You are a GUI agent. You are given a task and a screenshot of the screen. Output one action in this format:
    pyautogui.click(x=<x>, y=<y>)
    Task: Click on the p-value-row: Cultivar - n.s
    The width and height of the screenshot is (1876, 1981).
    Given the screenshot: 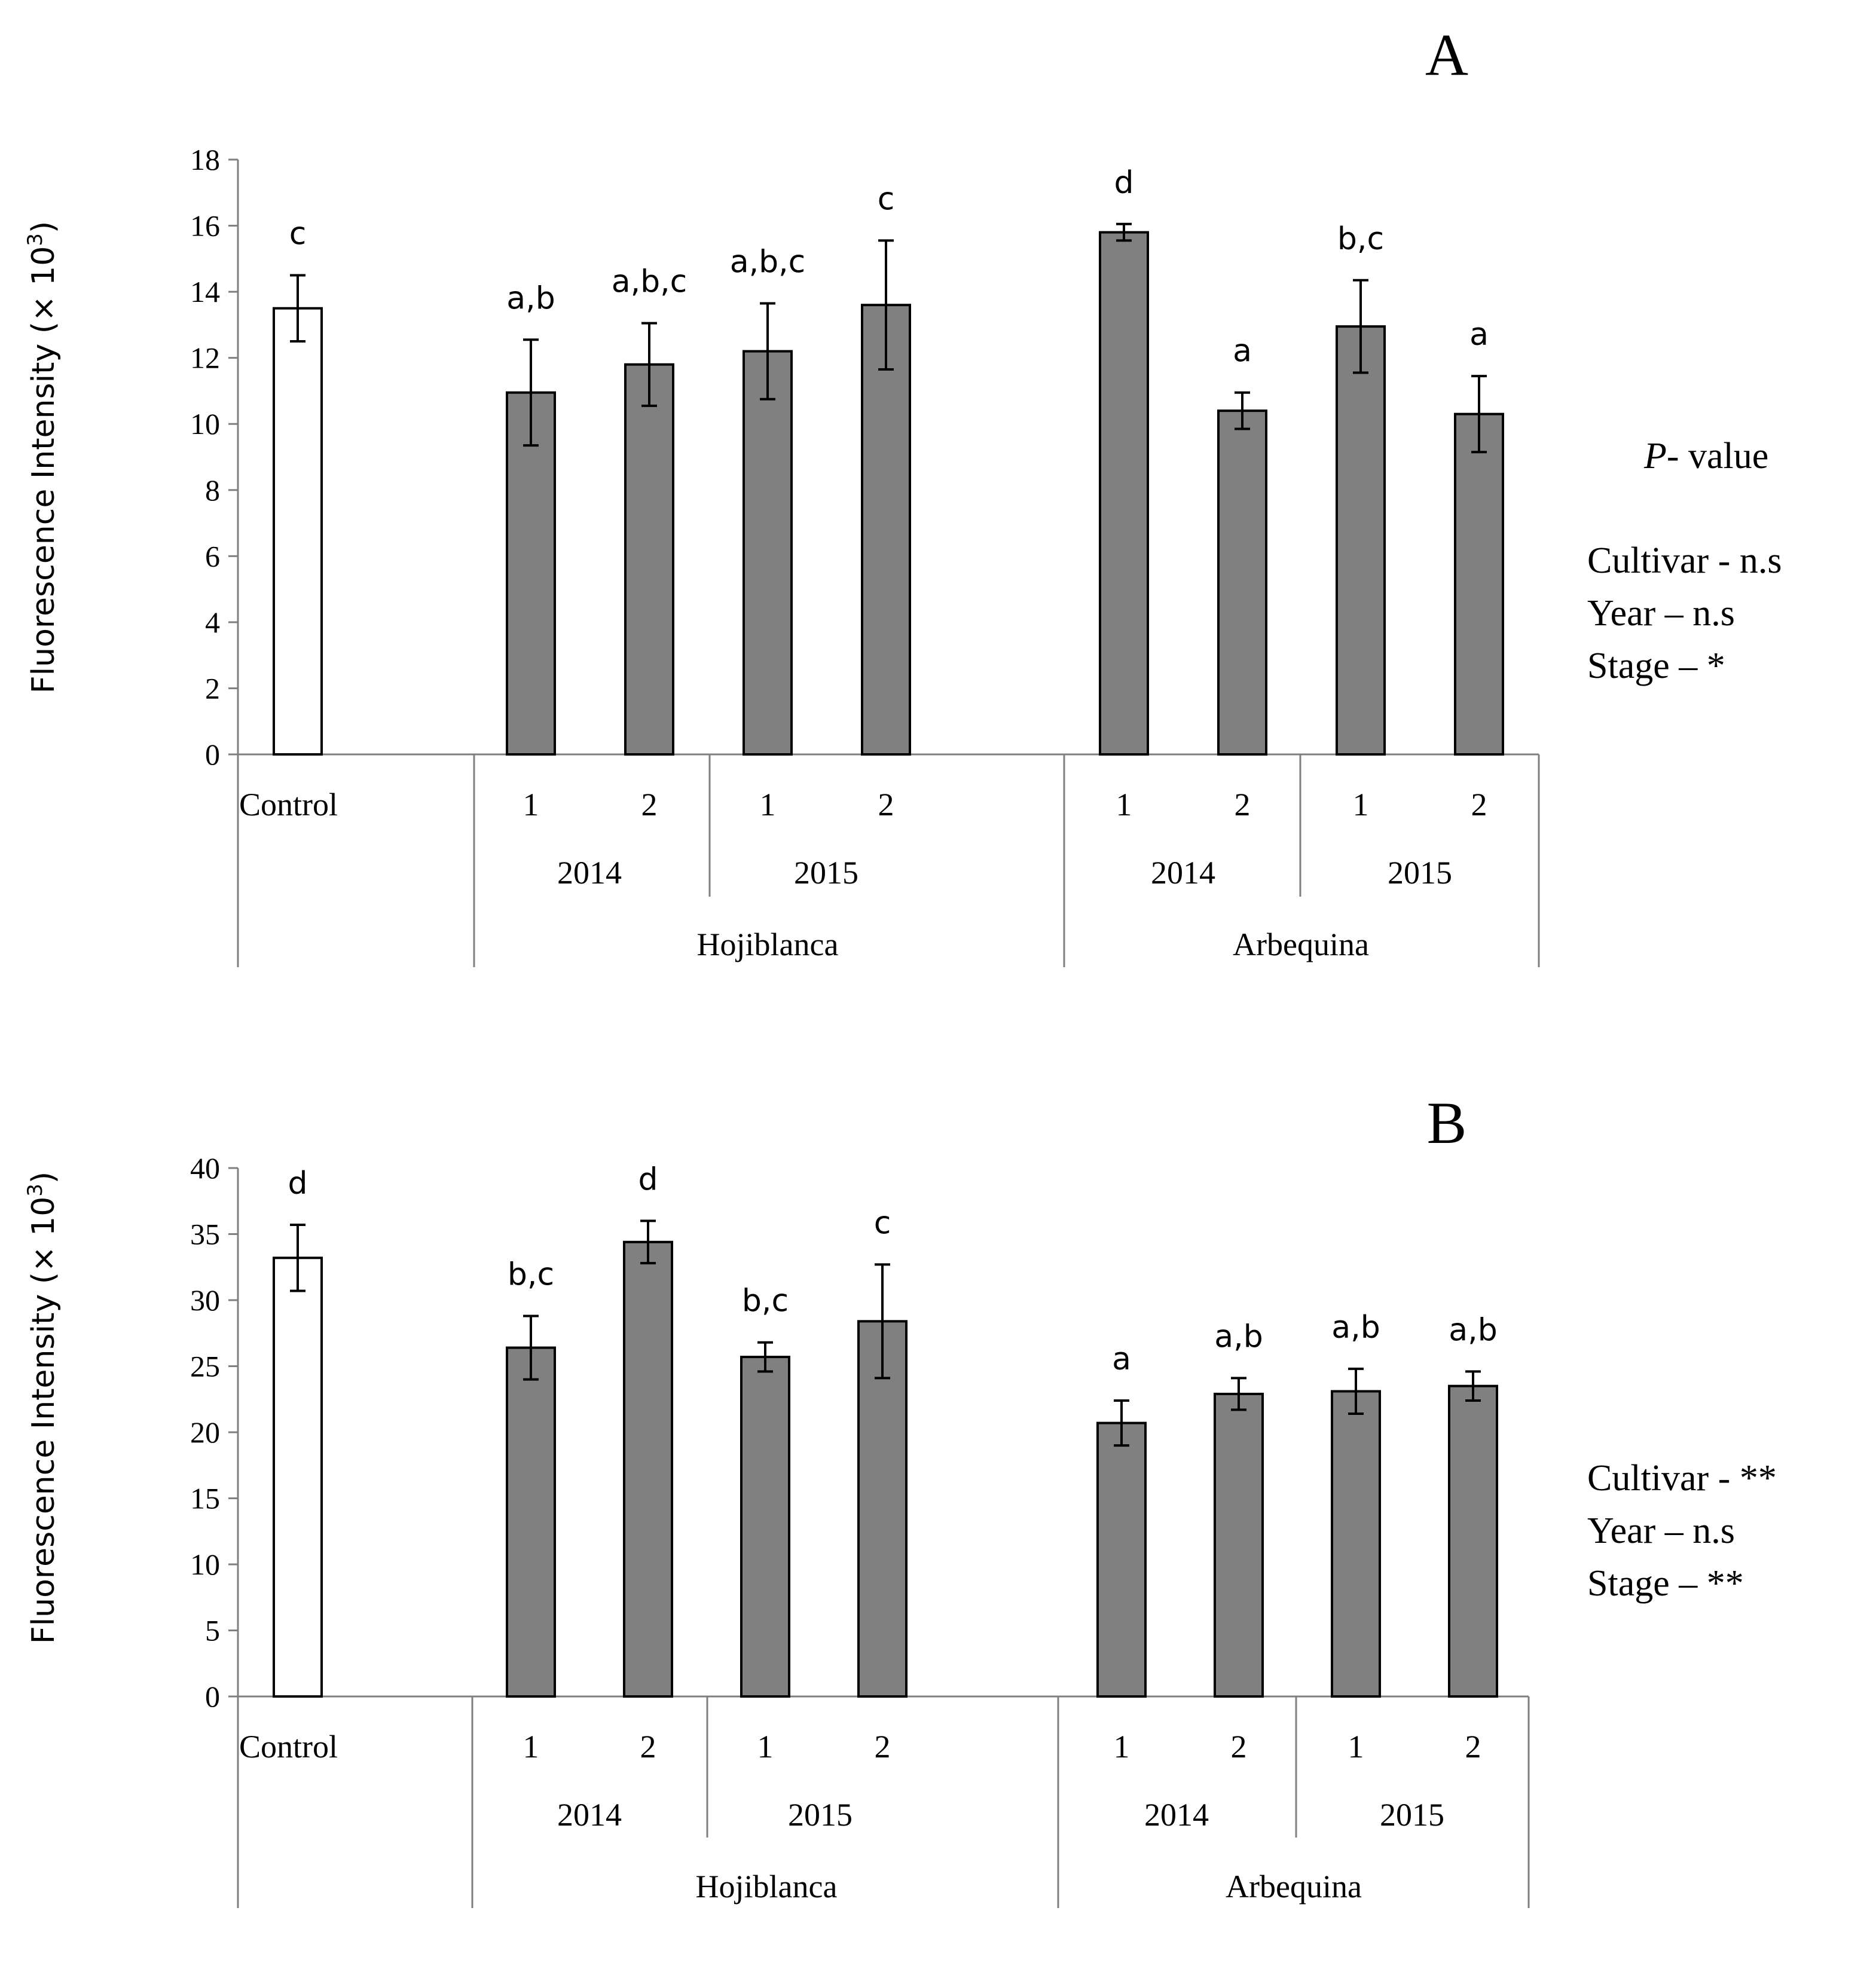 What is the action you would take?
    pyautogui.click(x=1684, y=560)
    